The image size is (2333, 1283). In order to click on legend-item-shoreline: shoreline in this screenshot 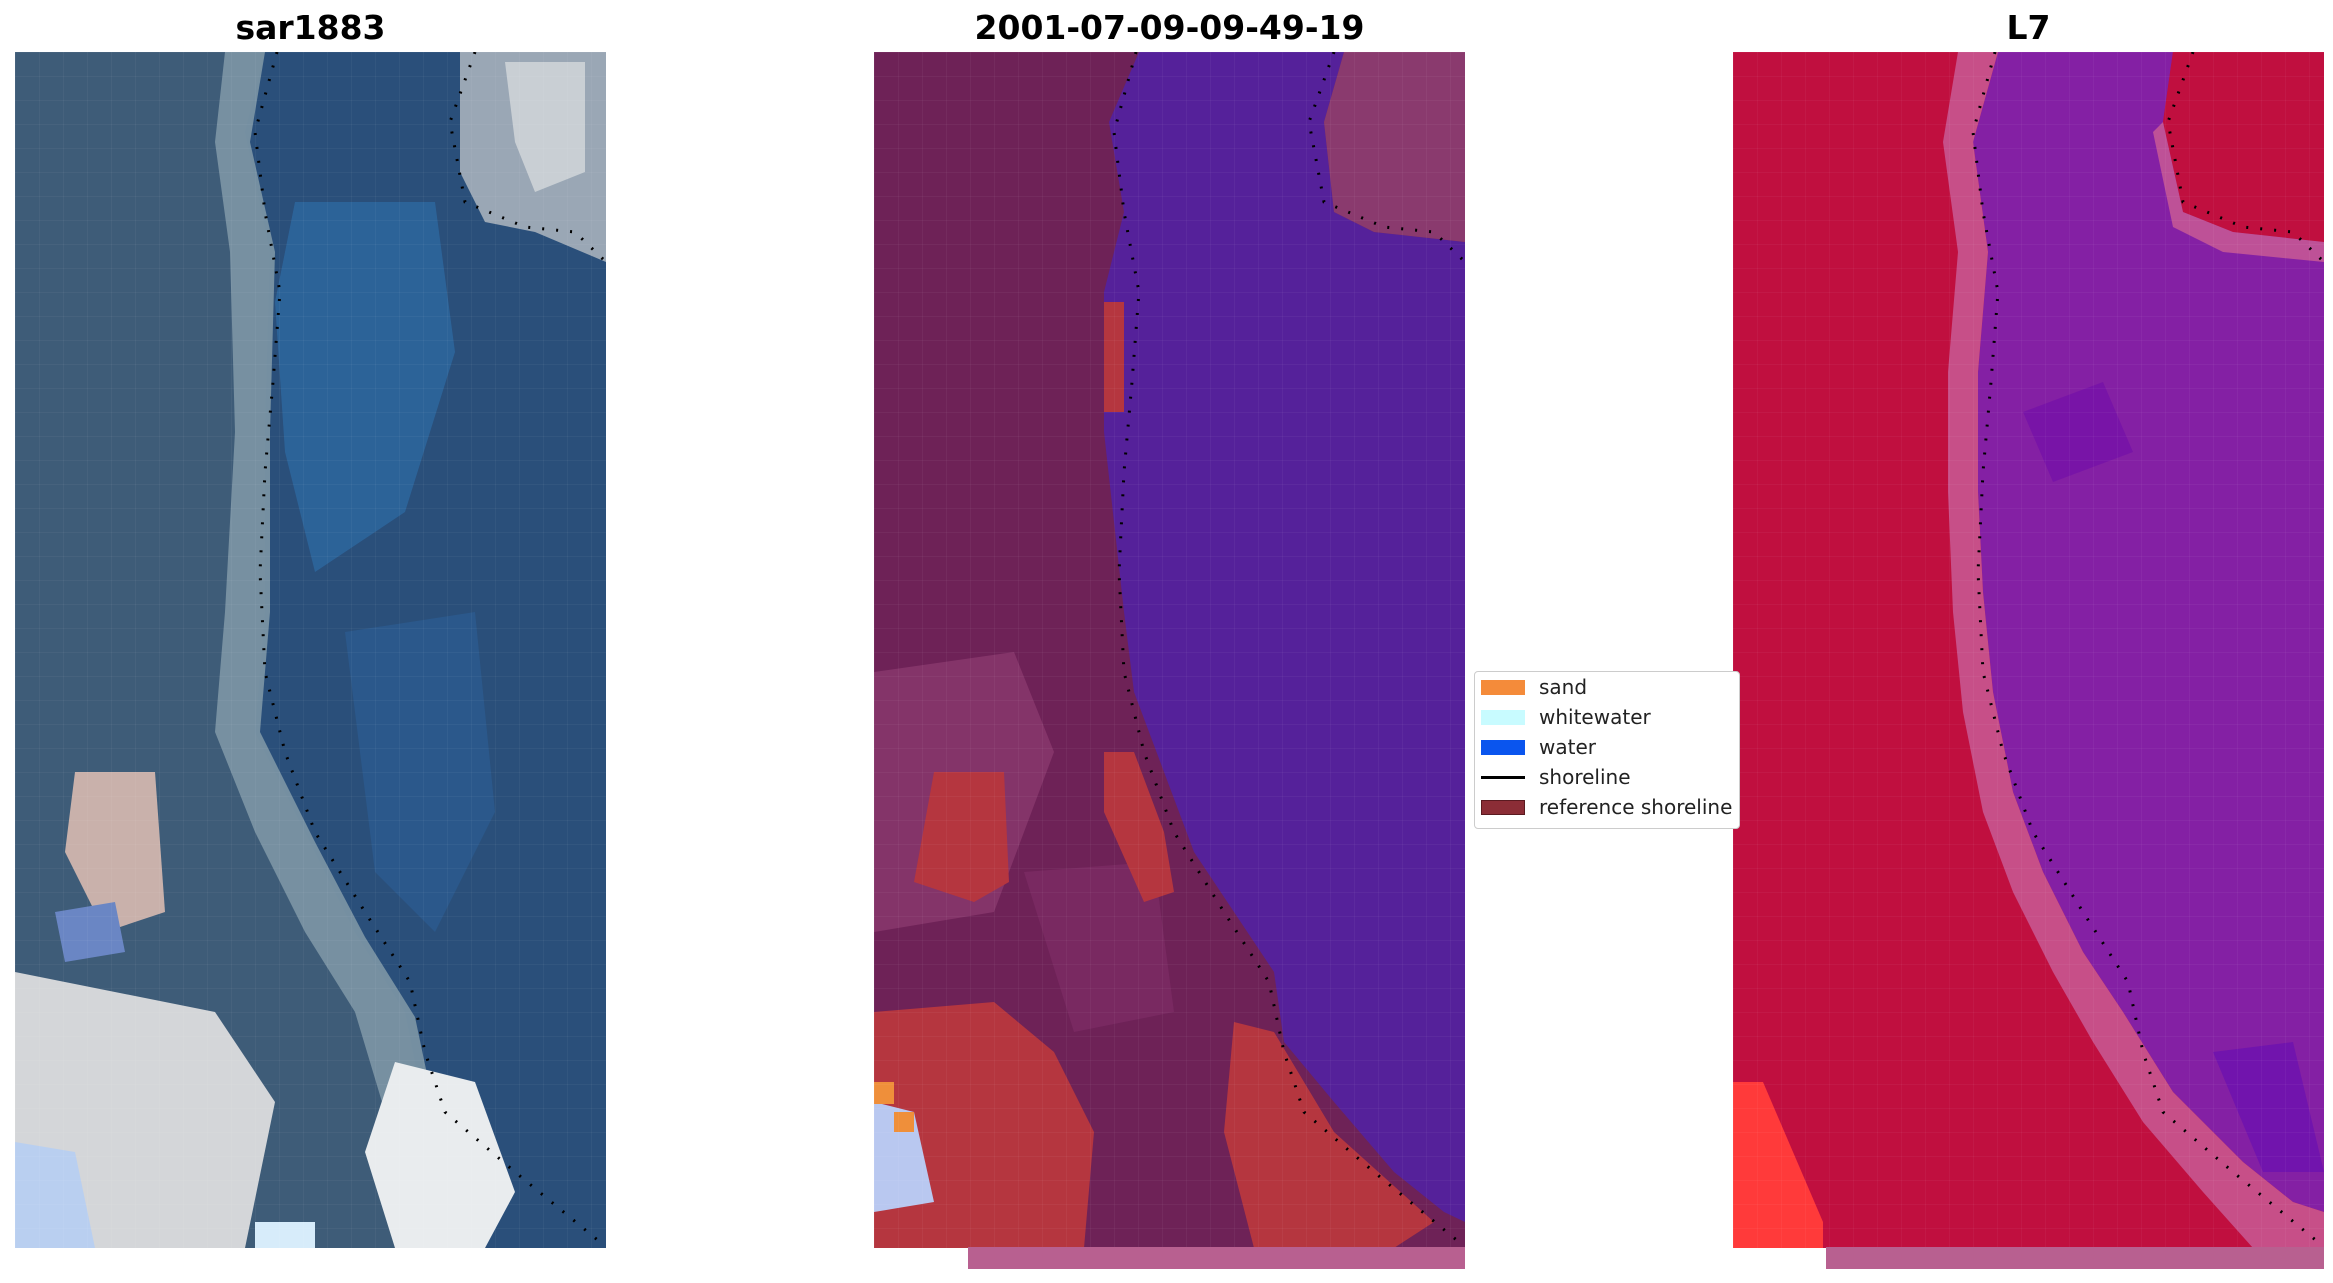, I will do `click(1607, 777)`.